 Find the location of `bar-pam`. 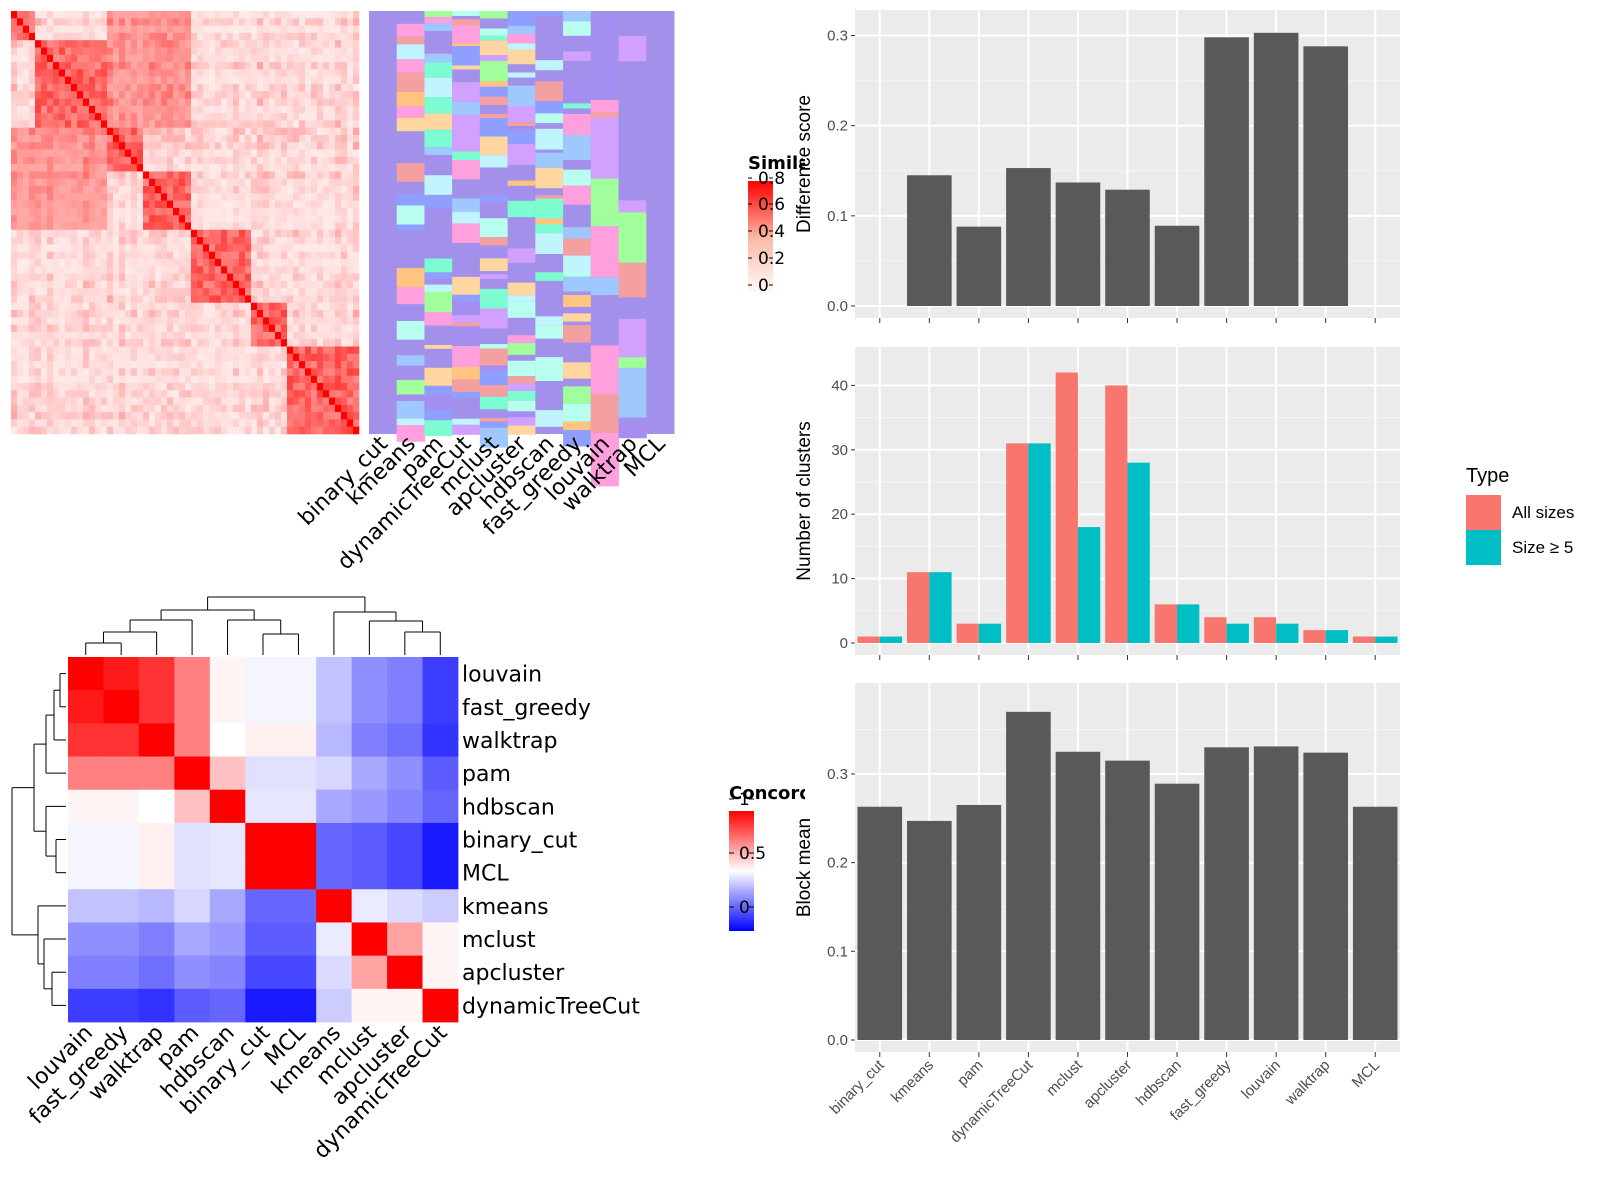

bar-pam is located at coordinates (979, 266).